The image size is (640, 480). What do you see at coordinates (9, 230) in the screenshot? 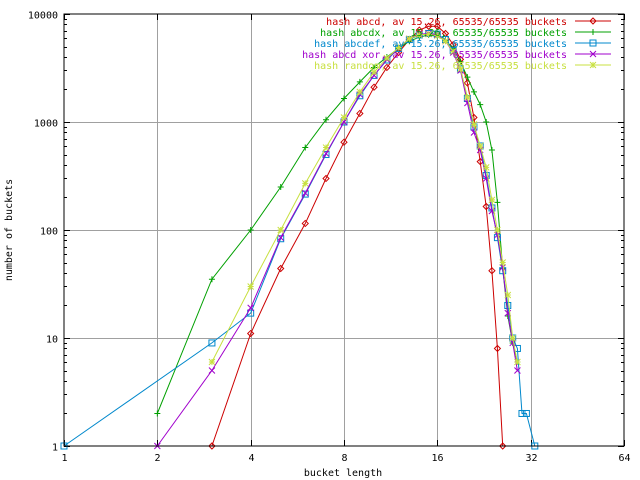
I see `y-axis-title: number of buckets` at bounding box center [9, 230].